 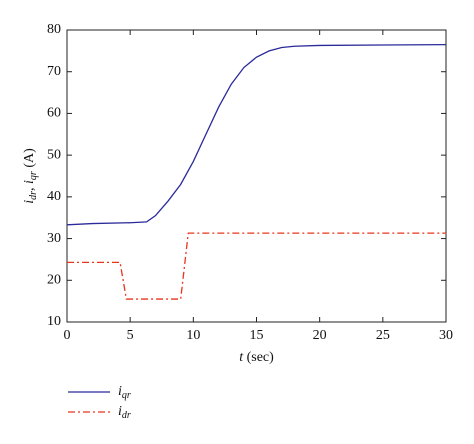 What do you see at coordinates (54, 280) in the screenshot?
I see `y-tick-label: 20` at bounding box center [54, 280].